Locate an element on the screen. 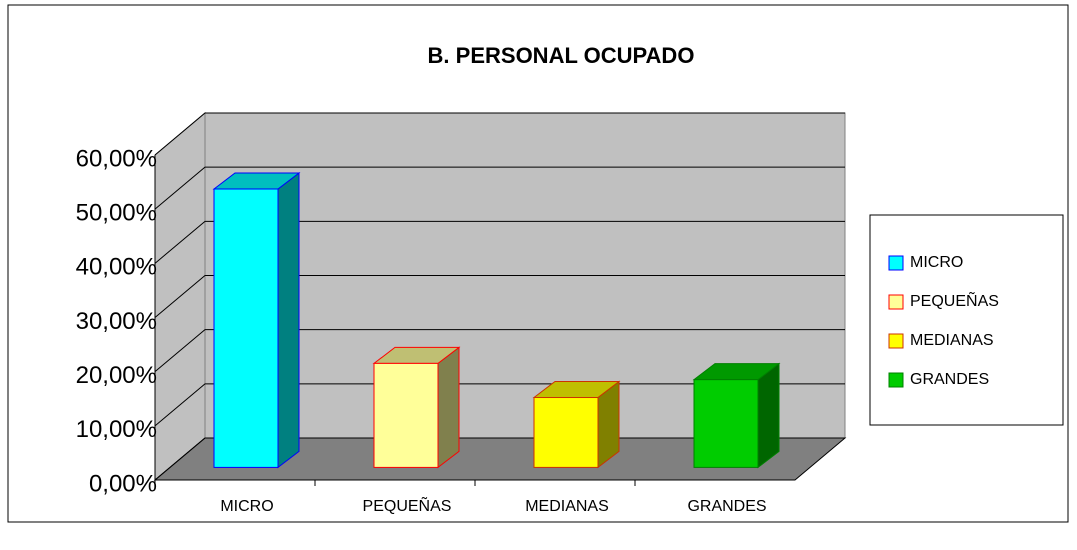  x-tick-label: PEQUEÑAS is located at coordinates (407, 505).